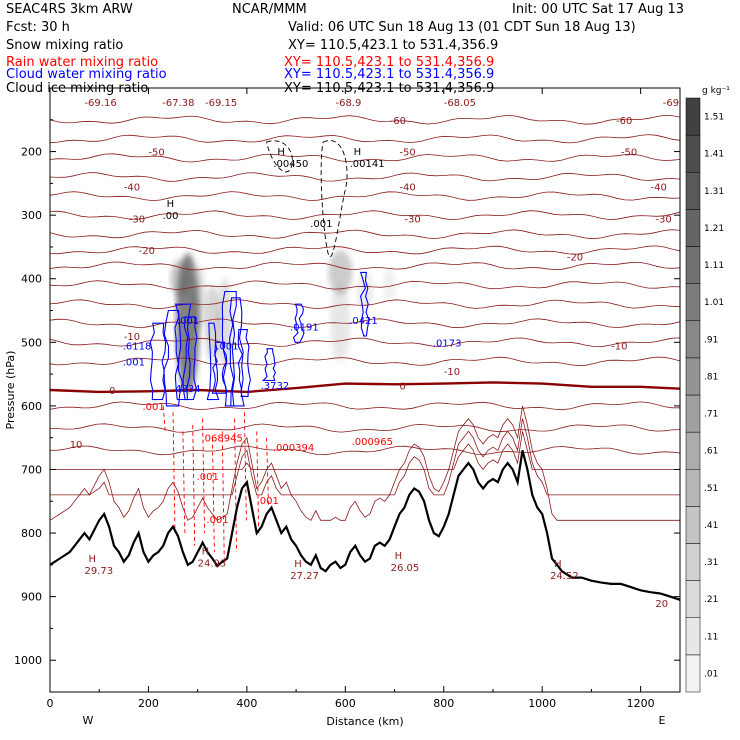 This screenshot has height=740, width=740. I want to click on snow-label: .00141, so click(367, 164).